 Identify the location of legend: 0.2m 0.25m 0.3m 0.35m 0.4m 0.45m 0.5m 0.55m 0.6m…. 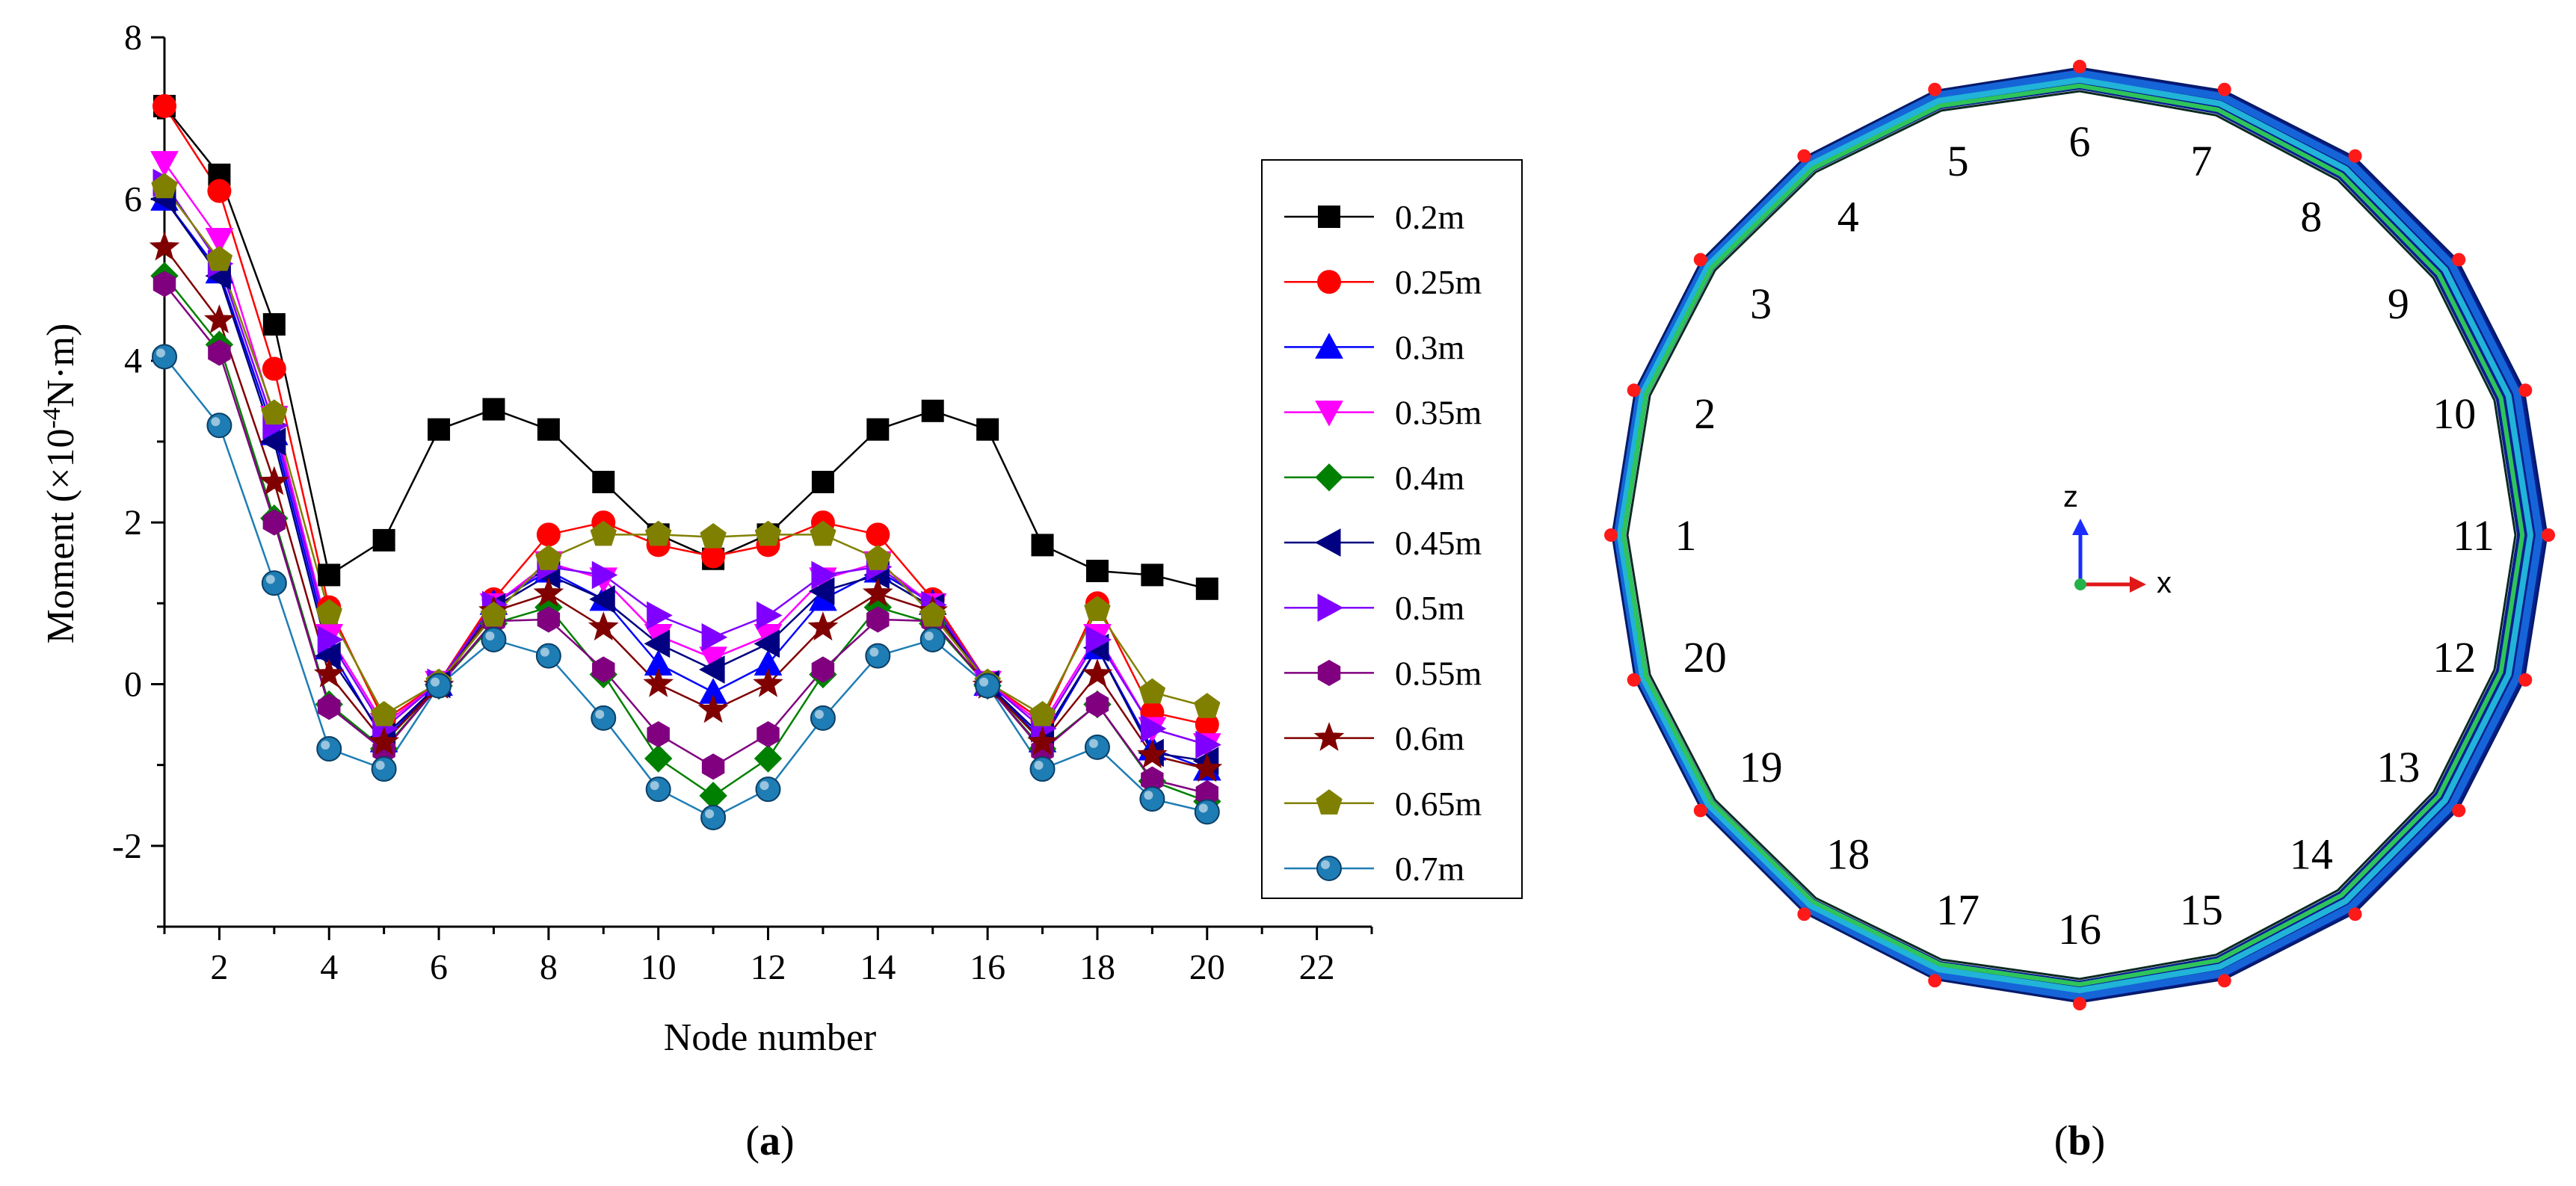
(1392, 529).